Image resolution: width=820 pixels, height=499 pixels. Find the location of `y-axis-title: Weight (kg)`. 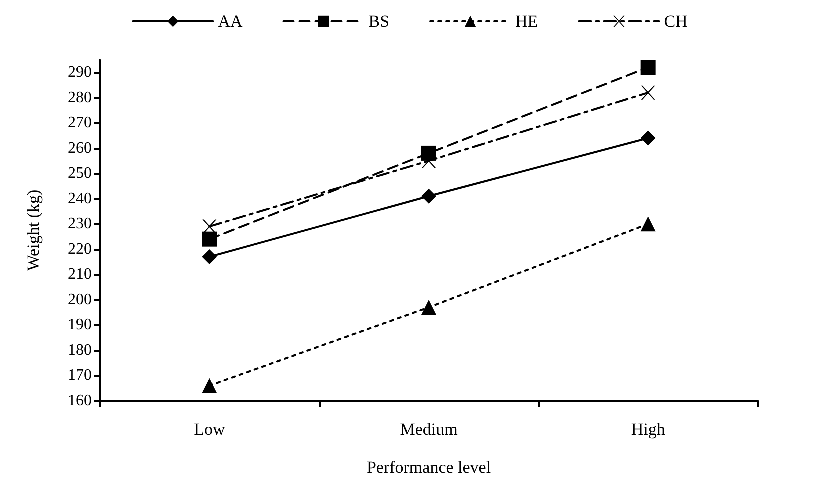

y-axis-title: Weight (kg) is located at coordinates (33, 231).